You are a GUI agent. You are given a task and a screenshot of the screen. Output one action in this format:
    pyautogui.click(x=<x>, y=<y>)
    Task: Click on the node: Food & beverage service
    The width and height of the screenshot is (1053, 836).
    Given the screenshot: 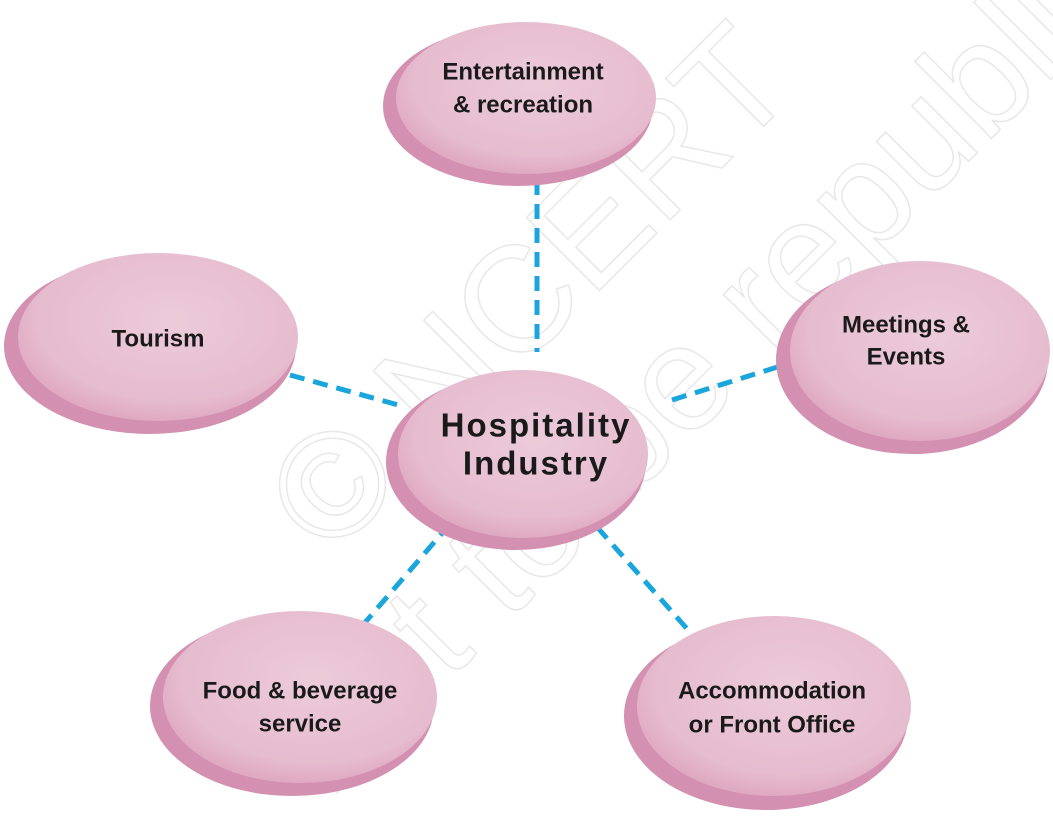 What is the action you would take?
    pyautogui.click(x=293, y=703)
    